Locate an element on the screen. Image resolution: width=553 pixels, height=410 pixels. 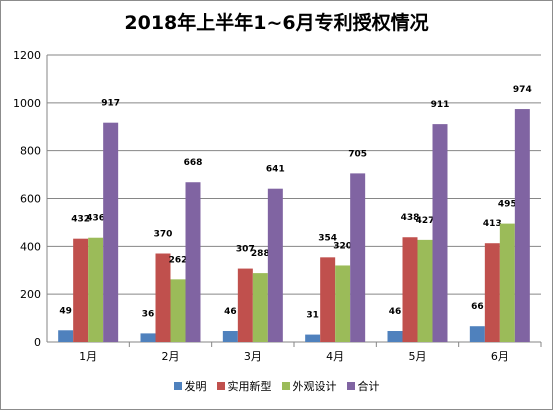
x-tick-label: 2月 is located at coordinates (171, 356).